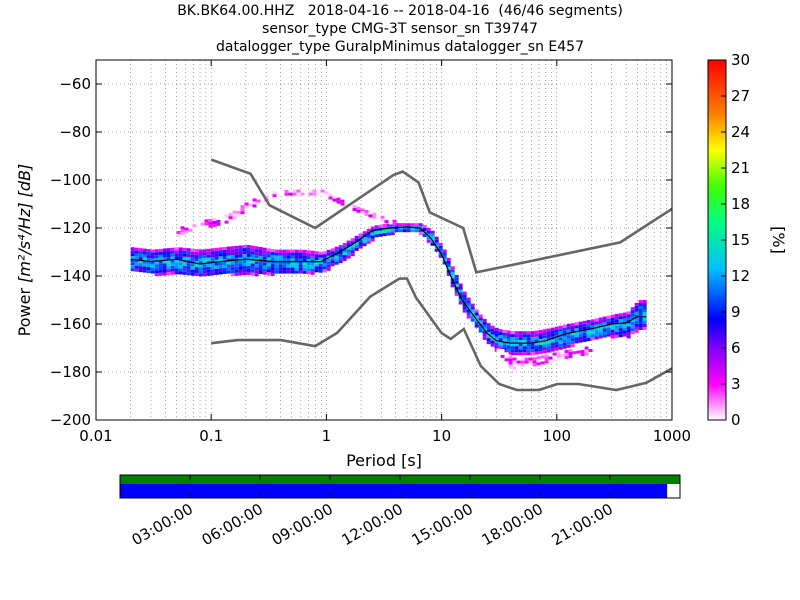 The image size is (800, 600). What do you see at coordinates (672, 436) in the screenshot?
I see `x-tick-label: 1000` at bounding box center [672, 436].